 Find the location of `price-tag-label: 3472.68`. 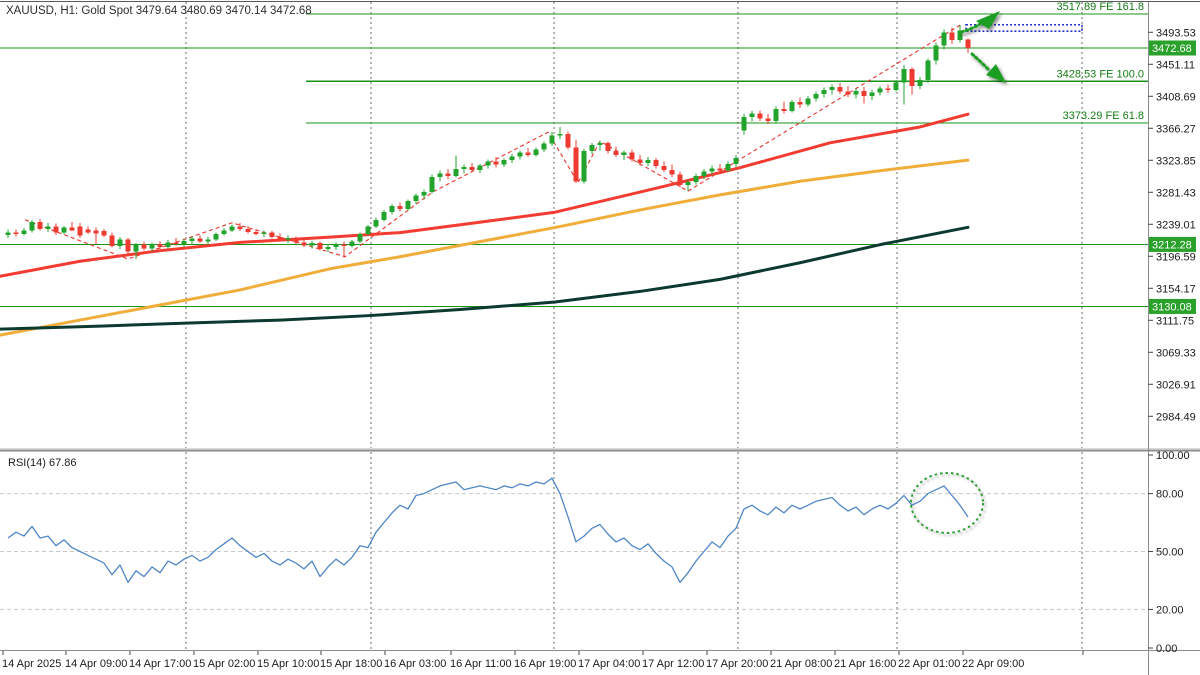

price-tag-label: 3472.68 is located at coordinates (1172, 49).